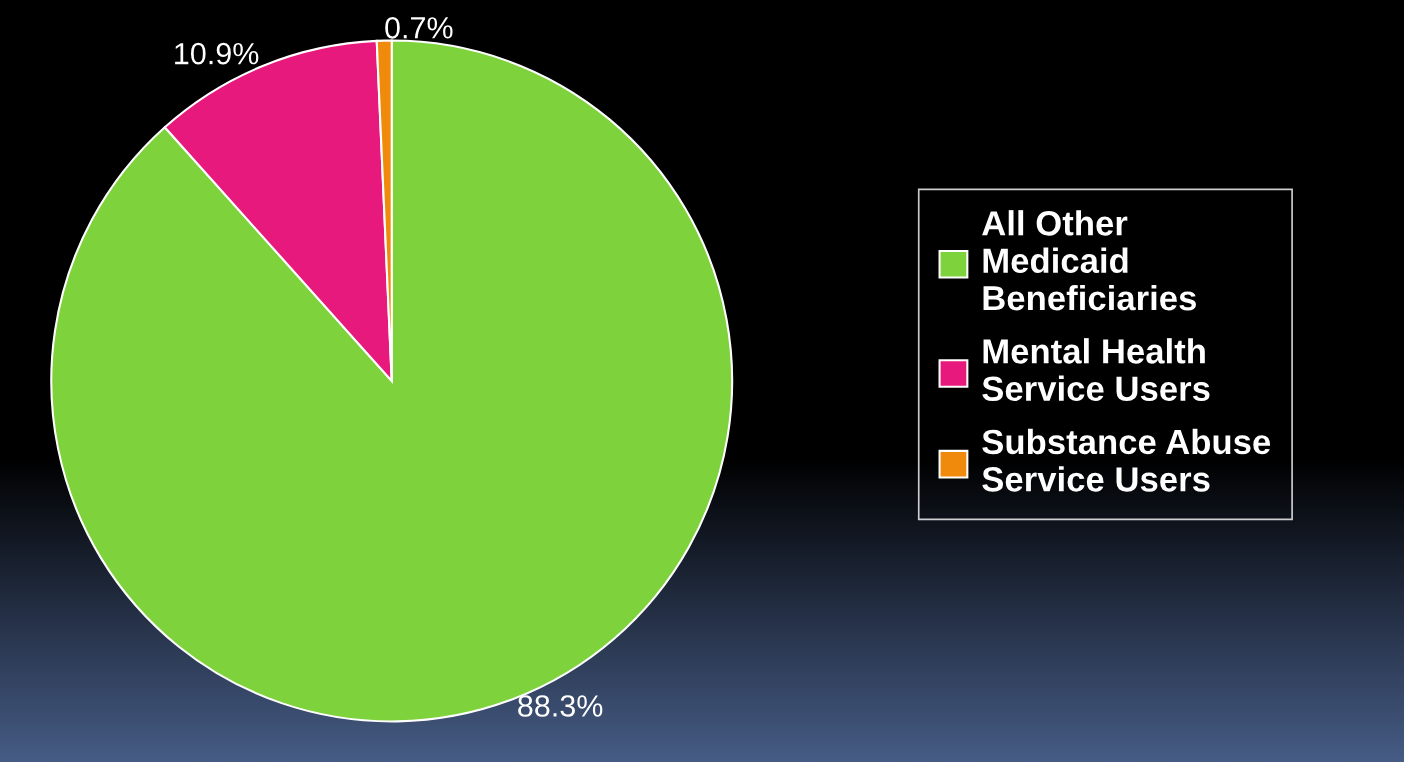 Image resolution: width=1404 pixels, height=762 pixels. What do you see at coordinates (419, 28) in the screenshot?
I see `data-label: 0.7%` at bounding box center [419, 28].